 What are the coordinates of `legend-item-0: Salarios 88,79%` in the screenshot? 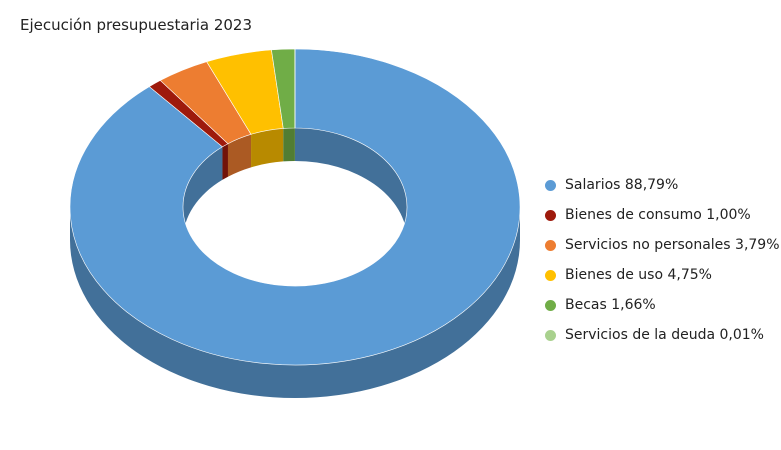 It's located at (662, 185).